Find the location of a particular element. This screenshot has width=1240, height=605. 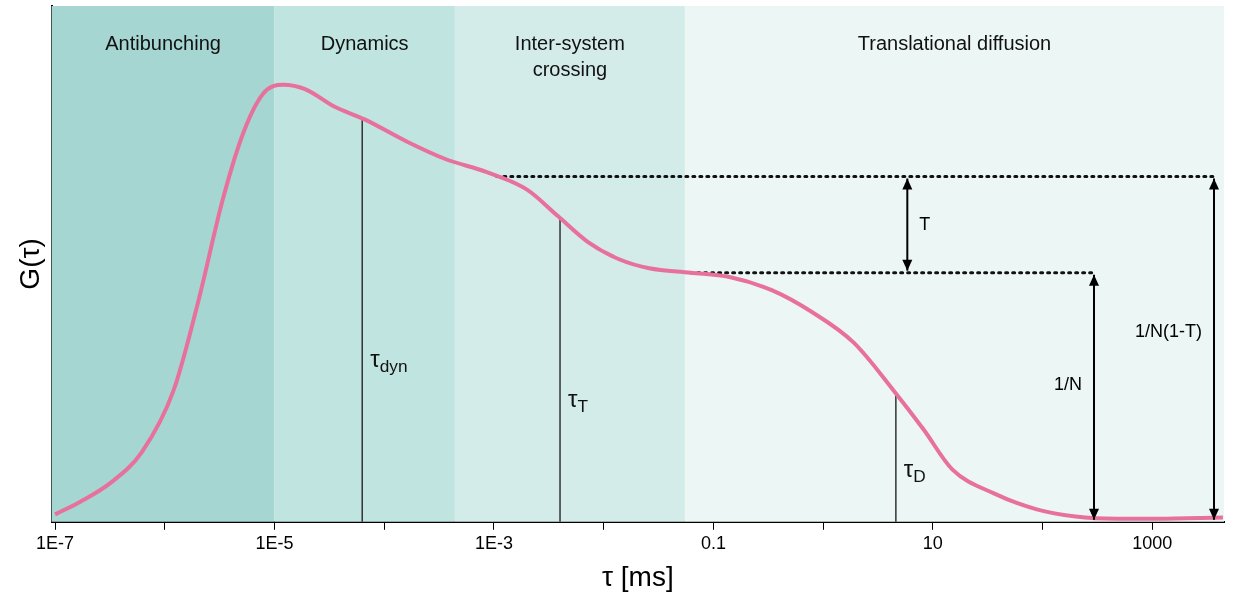

band-label: Dynamics is located at coordinates (364, 42).